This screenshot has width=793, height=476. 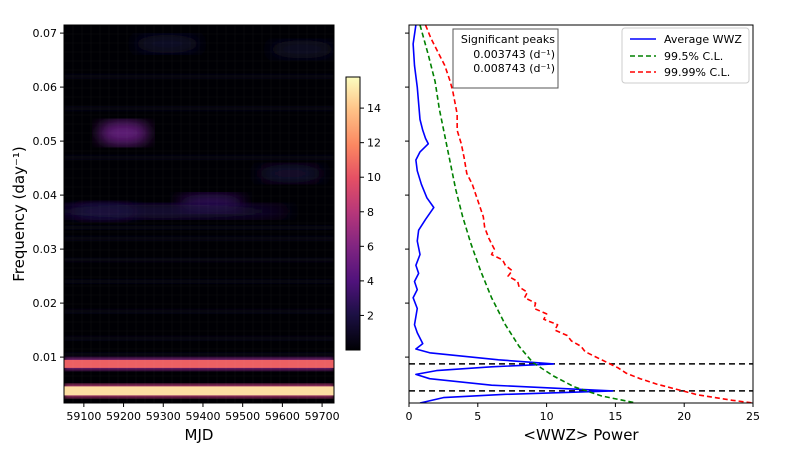 What do you see at coordinates (374, 177) in the screenshot?
I see `colorbar-tick-label: 10` at bounding box center [374, 177].